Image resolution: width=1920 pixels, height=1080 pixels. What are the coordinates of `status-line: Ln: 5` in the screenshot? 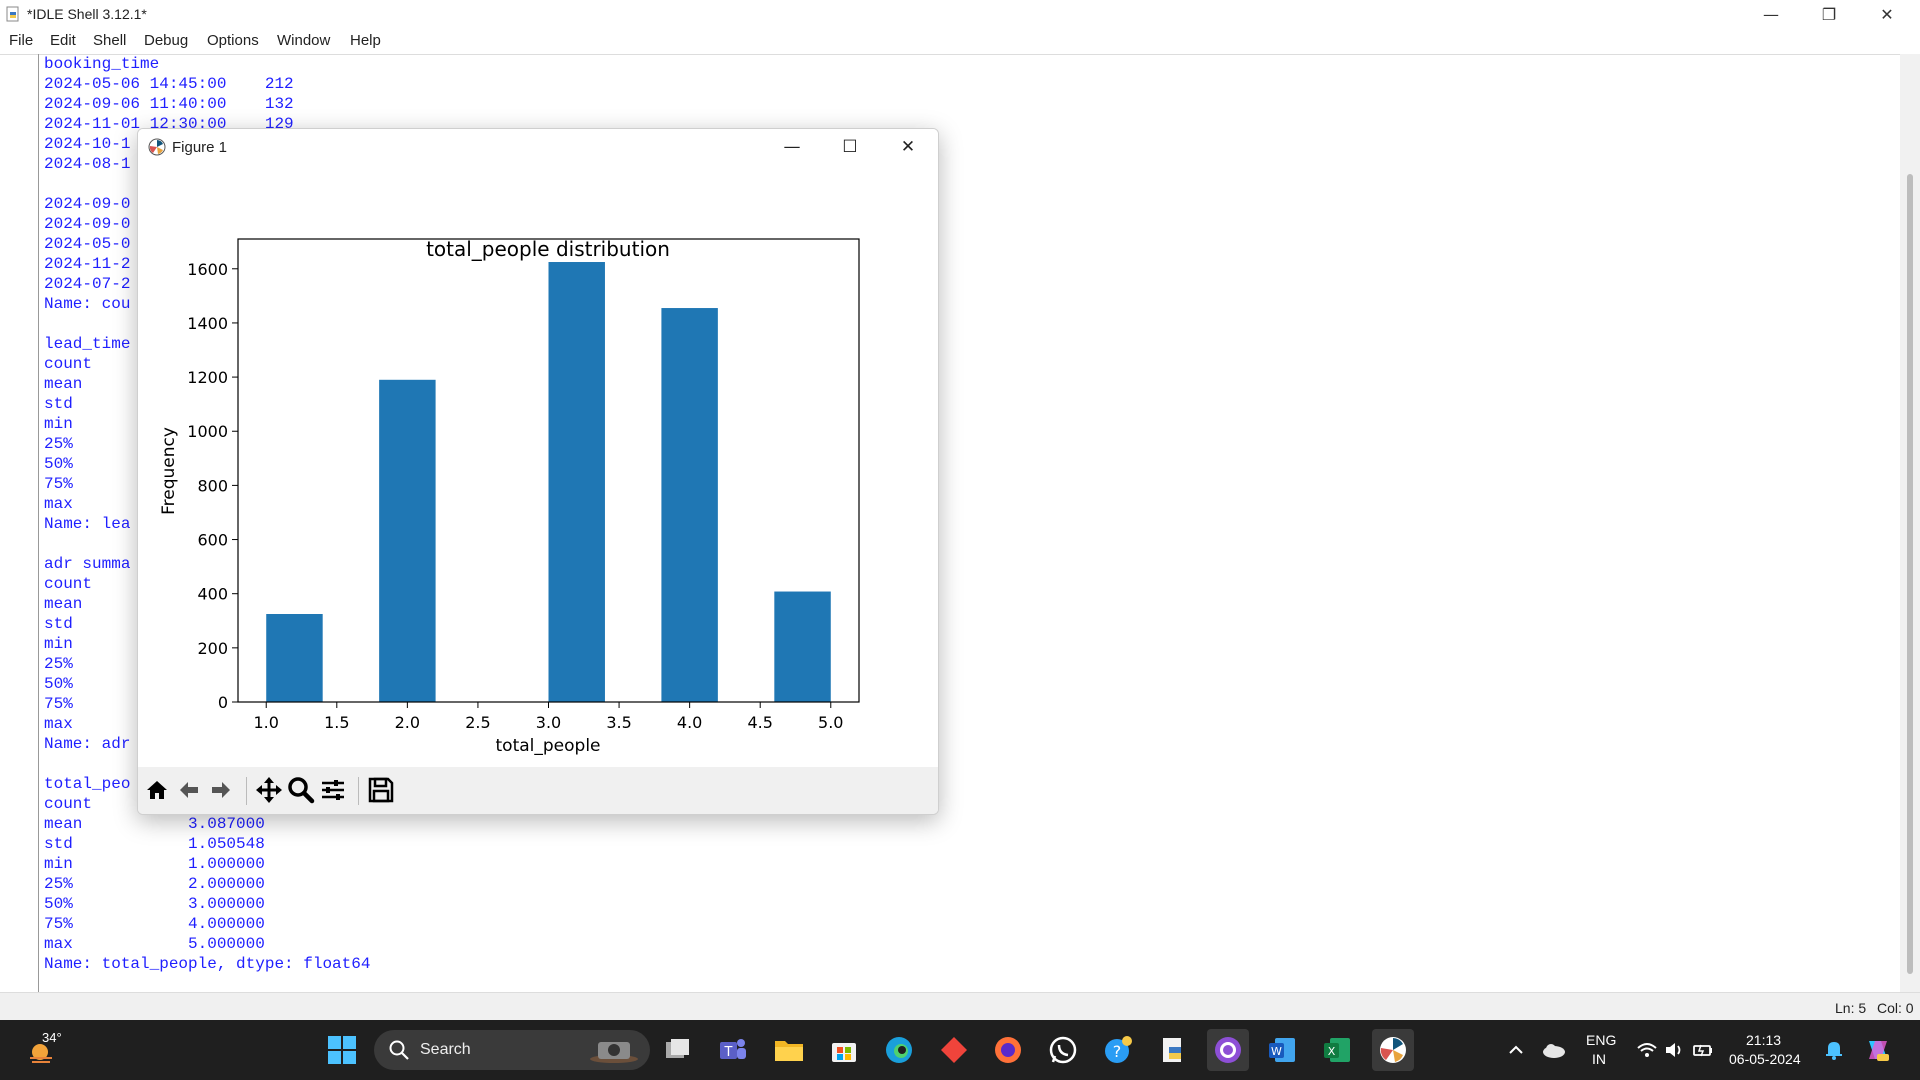 It's located at (1851, 1008).